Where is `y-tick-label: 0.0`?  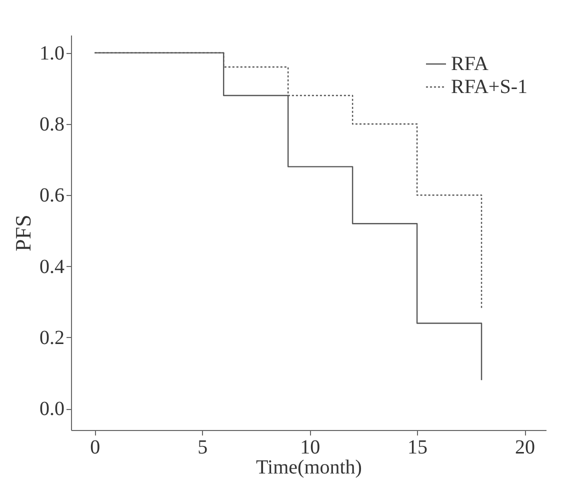
y-tick-label: 0.0 is located at coordinates (52, 409).